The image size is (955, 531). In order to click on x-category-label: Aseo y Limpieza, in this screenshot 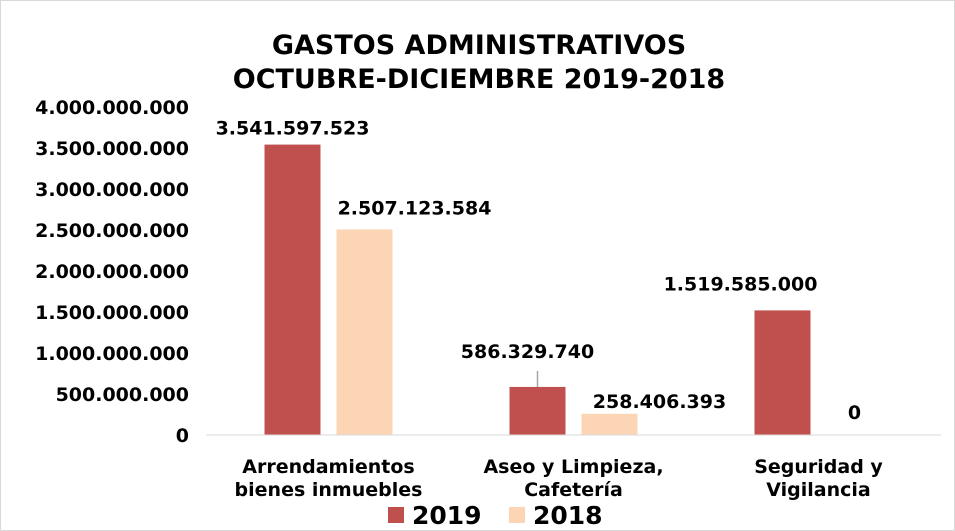, I will do `click(573, 467)`.